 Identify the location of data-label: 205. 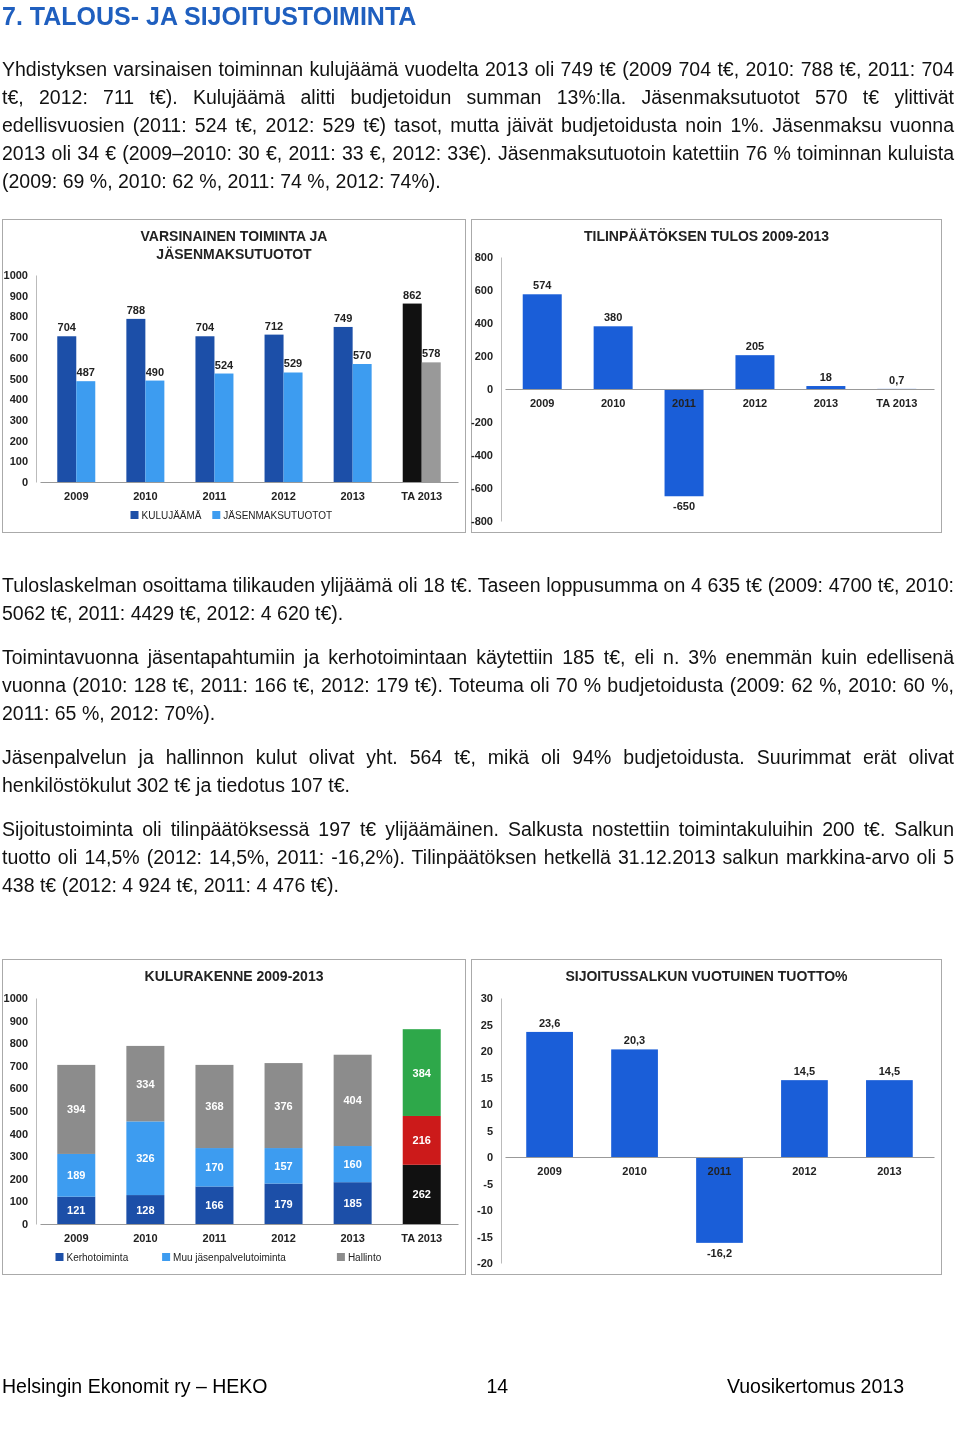
(755, 346).